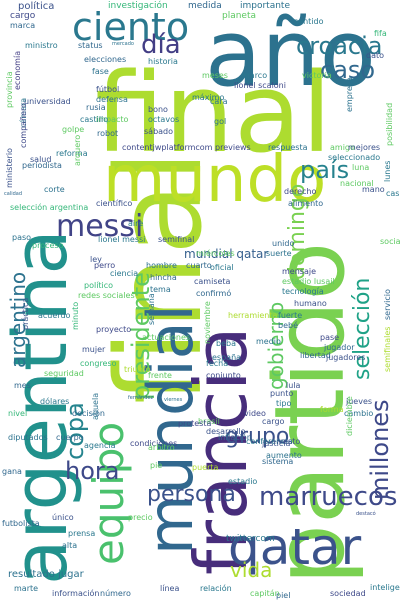 The height and width of the screenshot is (600, 400). What do you see at coordinates (293, 385) in the screenshot?
I see `word: lula` at bounding box center [293, 385].